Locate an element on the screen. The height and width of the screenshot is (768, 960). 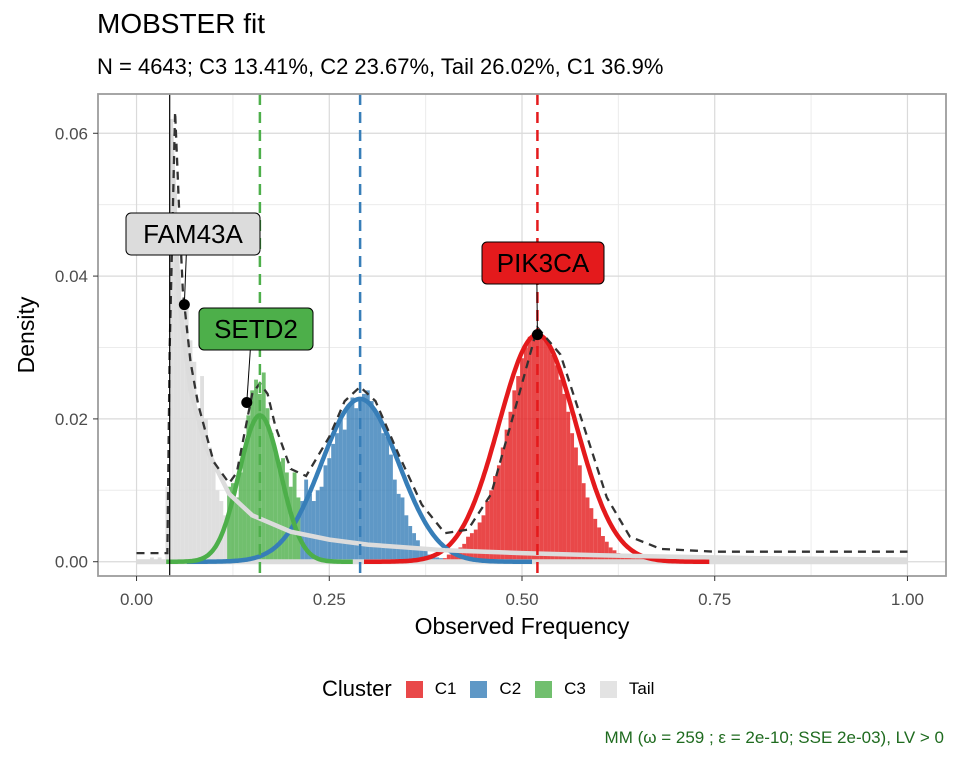
legend-item-c2: C2 is located at coordinates (495, 689).